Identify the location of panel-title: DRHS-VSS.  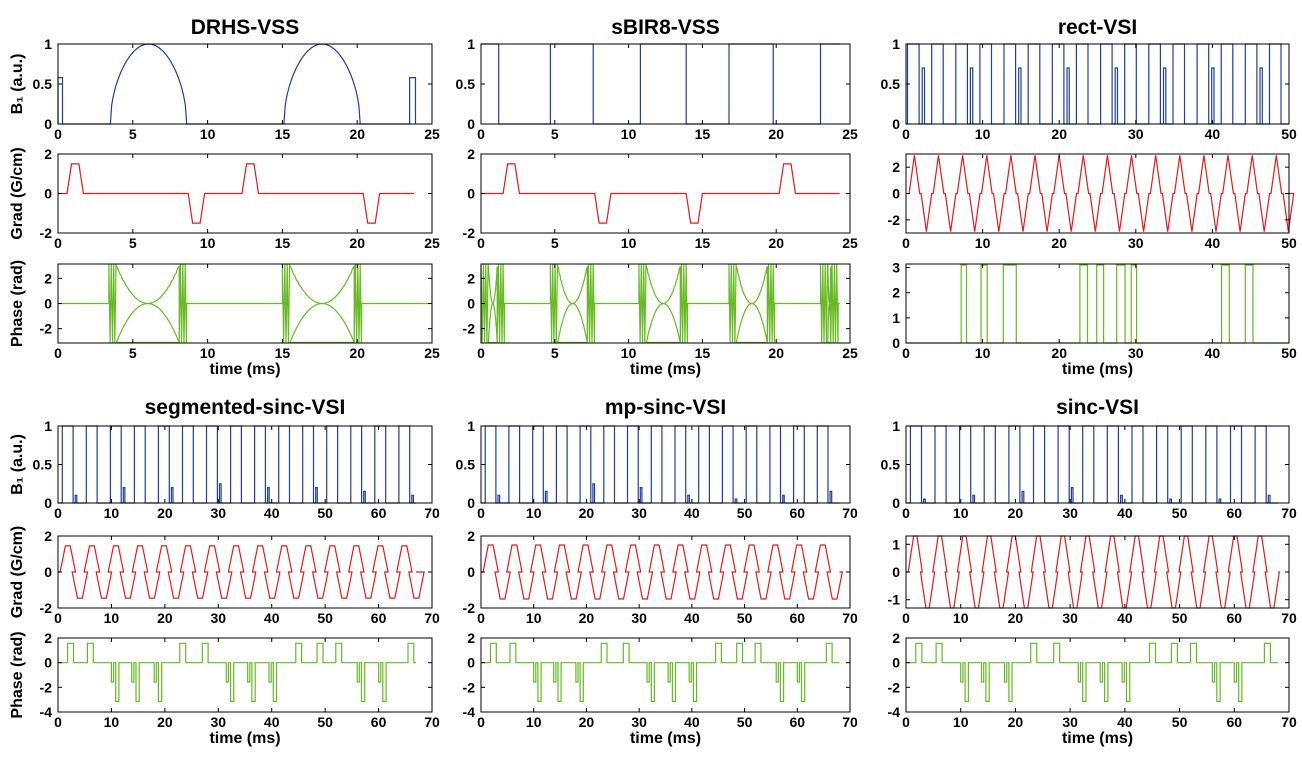
(245, 27).